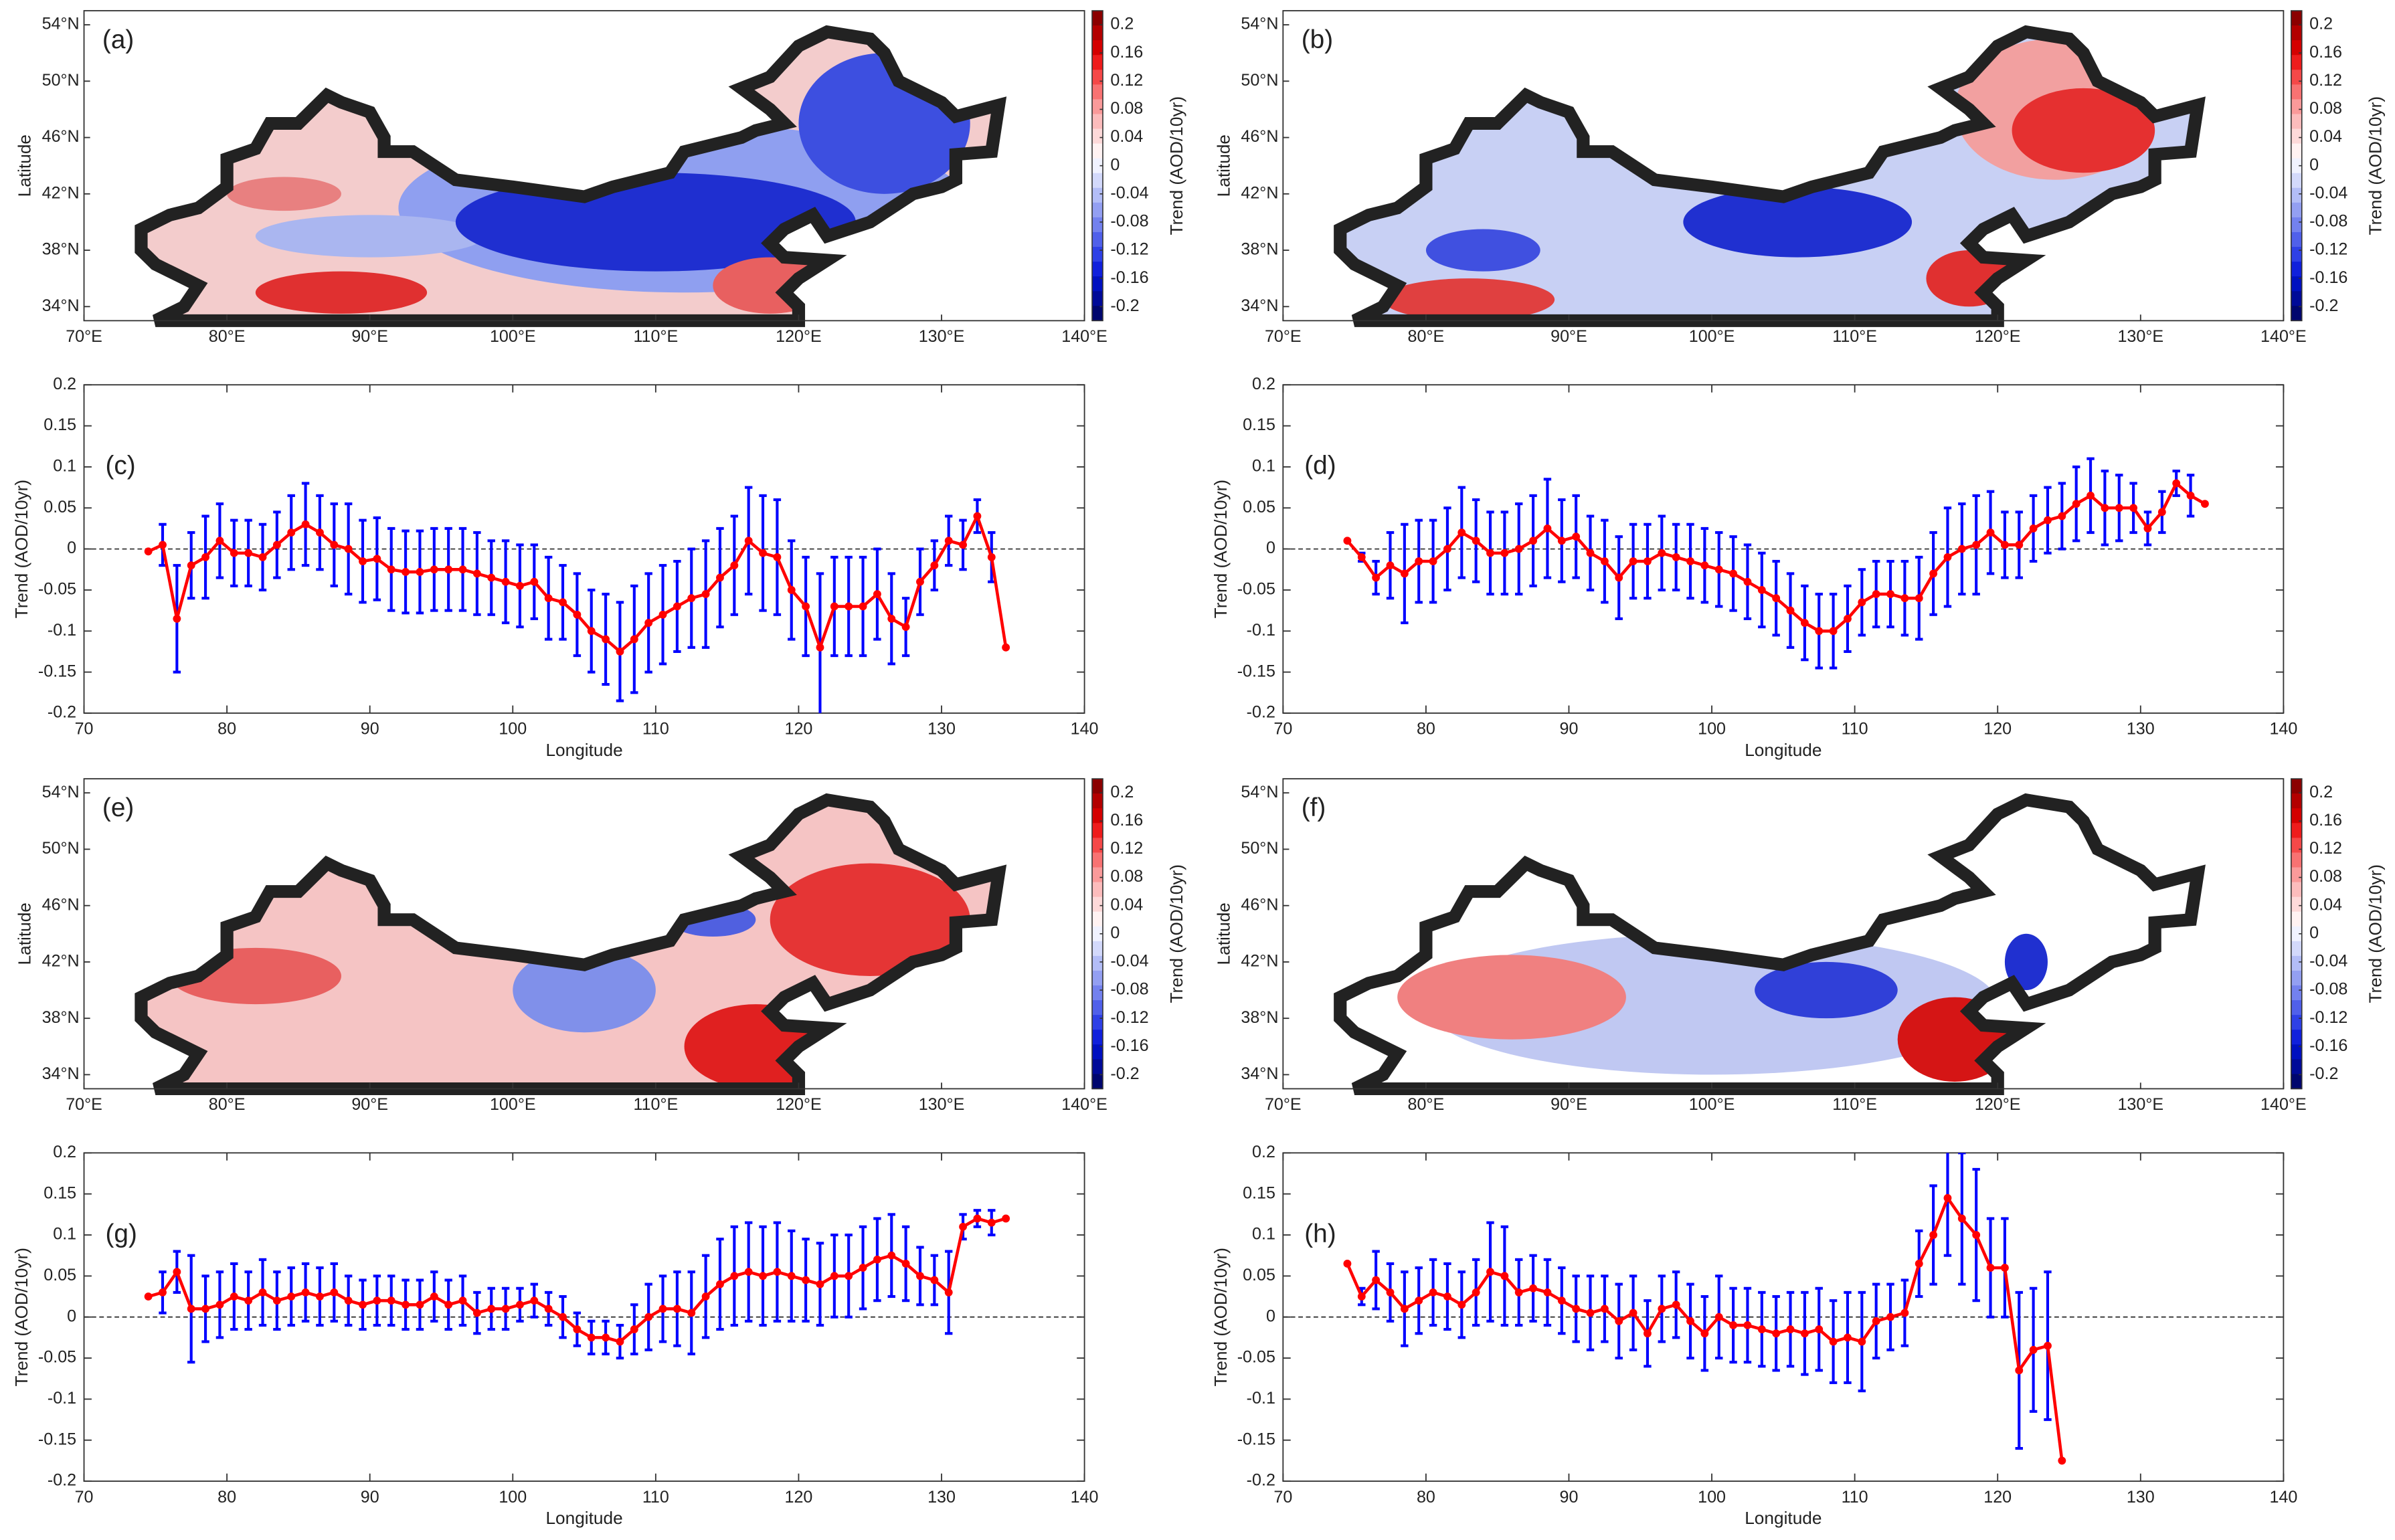 This screenshot has height=1540, width=2395. What do you see at coordinates (1129, 192) in the screenshot?
I see `colorbar-tick-label: -0.04` at bounding box center [1129, 192].